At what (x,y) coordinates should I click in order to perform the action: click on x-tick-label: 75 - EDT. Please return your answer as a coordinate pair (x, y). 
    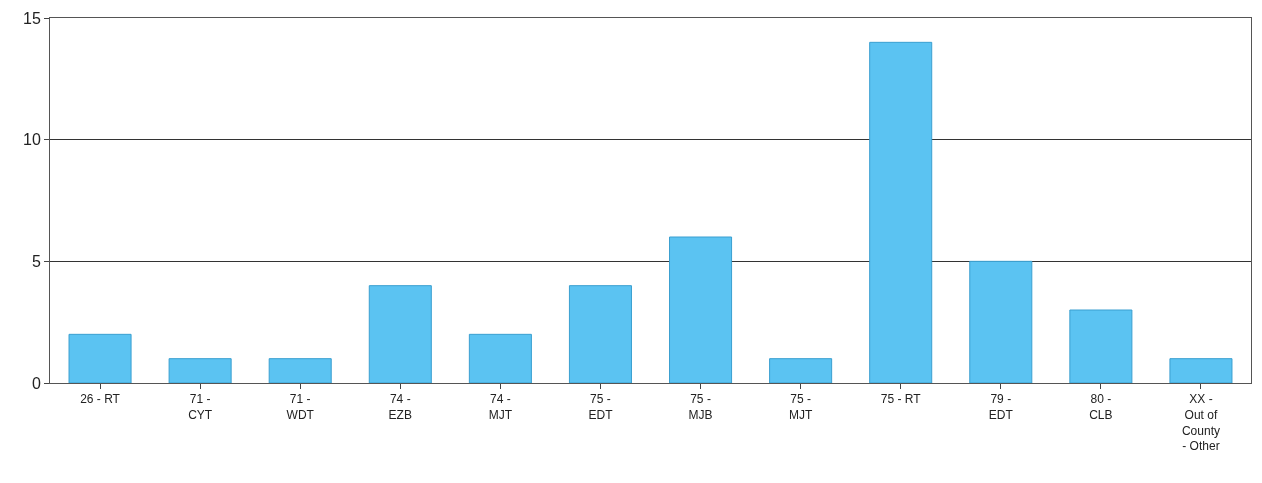
    Looking at the image, I should click on (601, 407).